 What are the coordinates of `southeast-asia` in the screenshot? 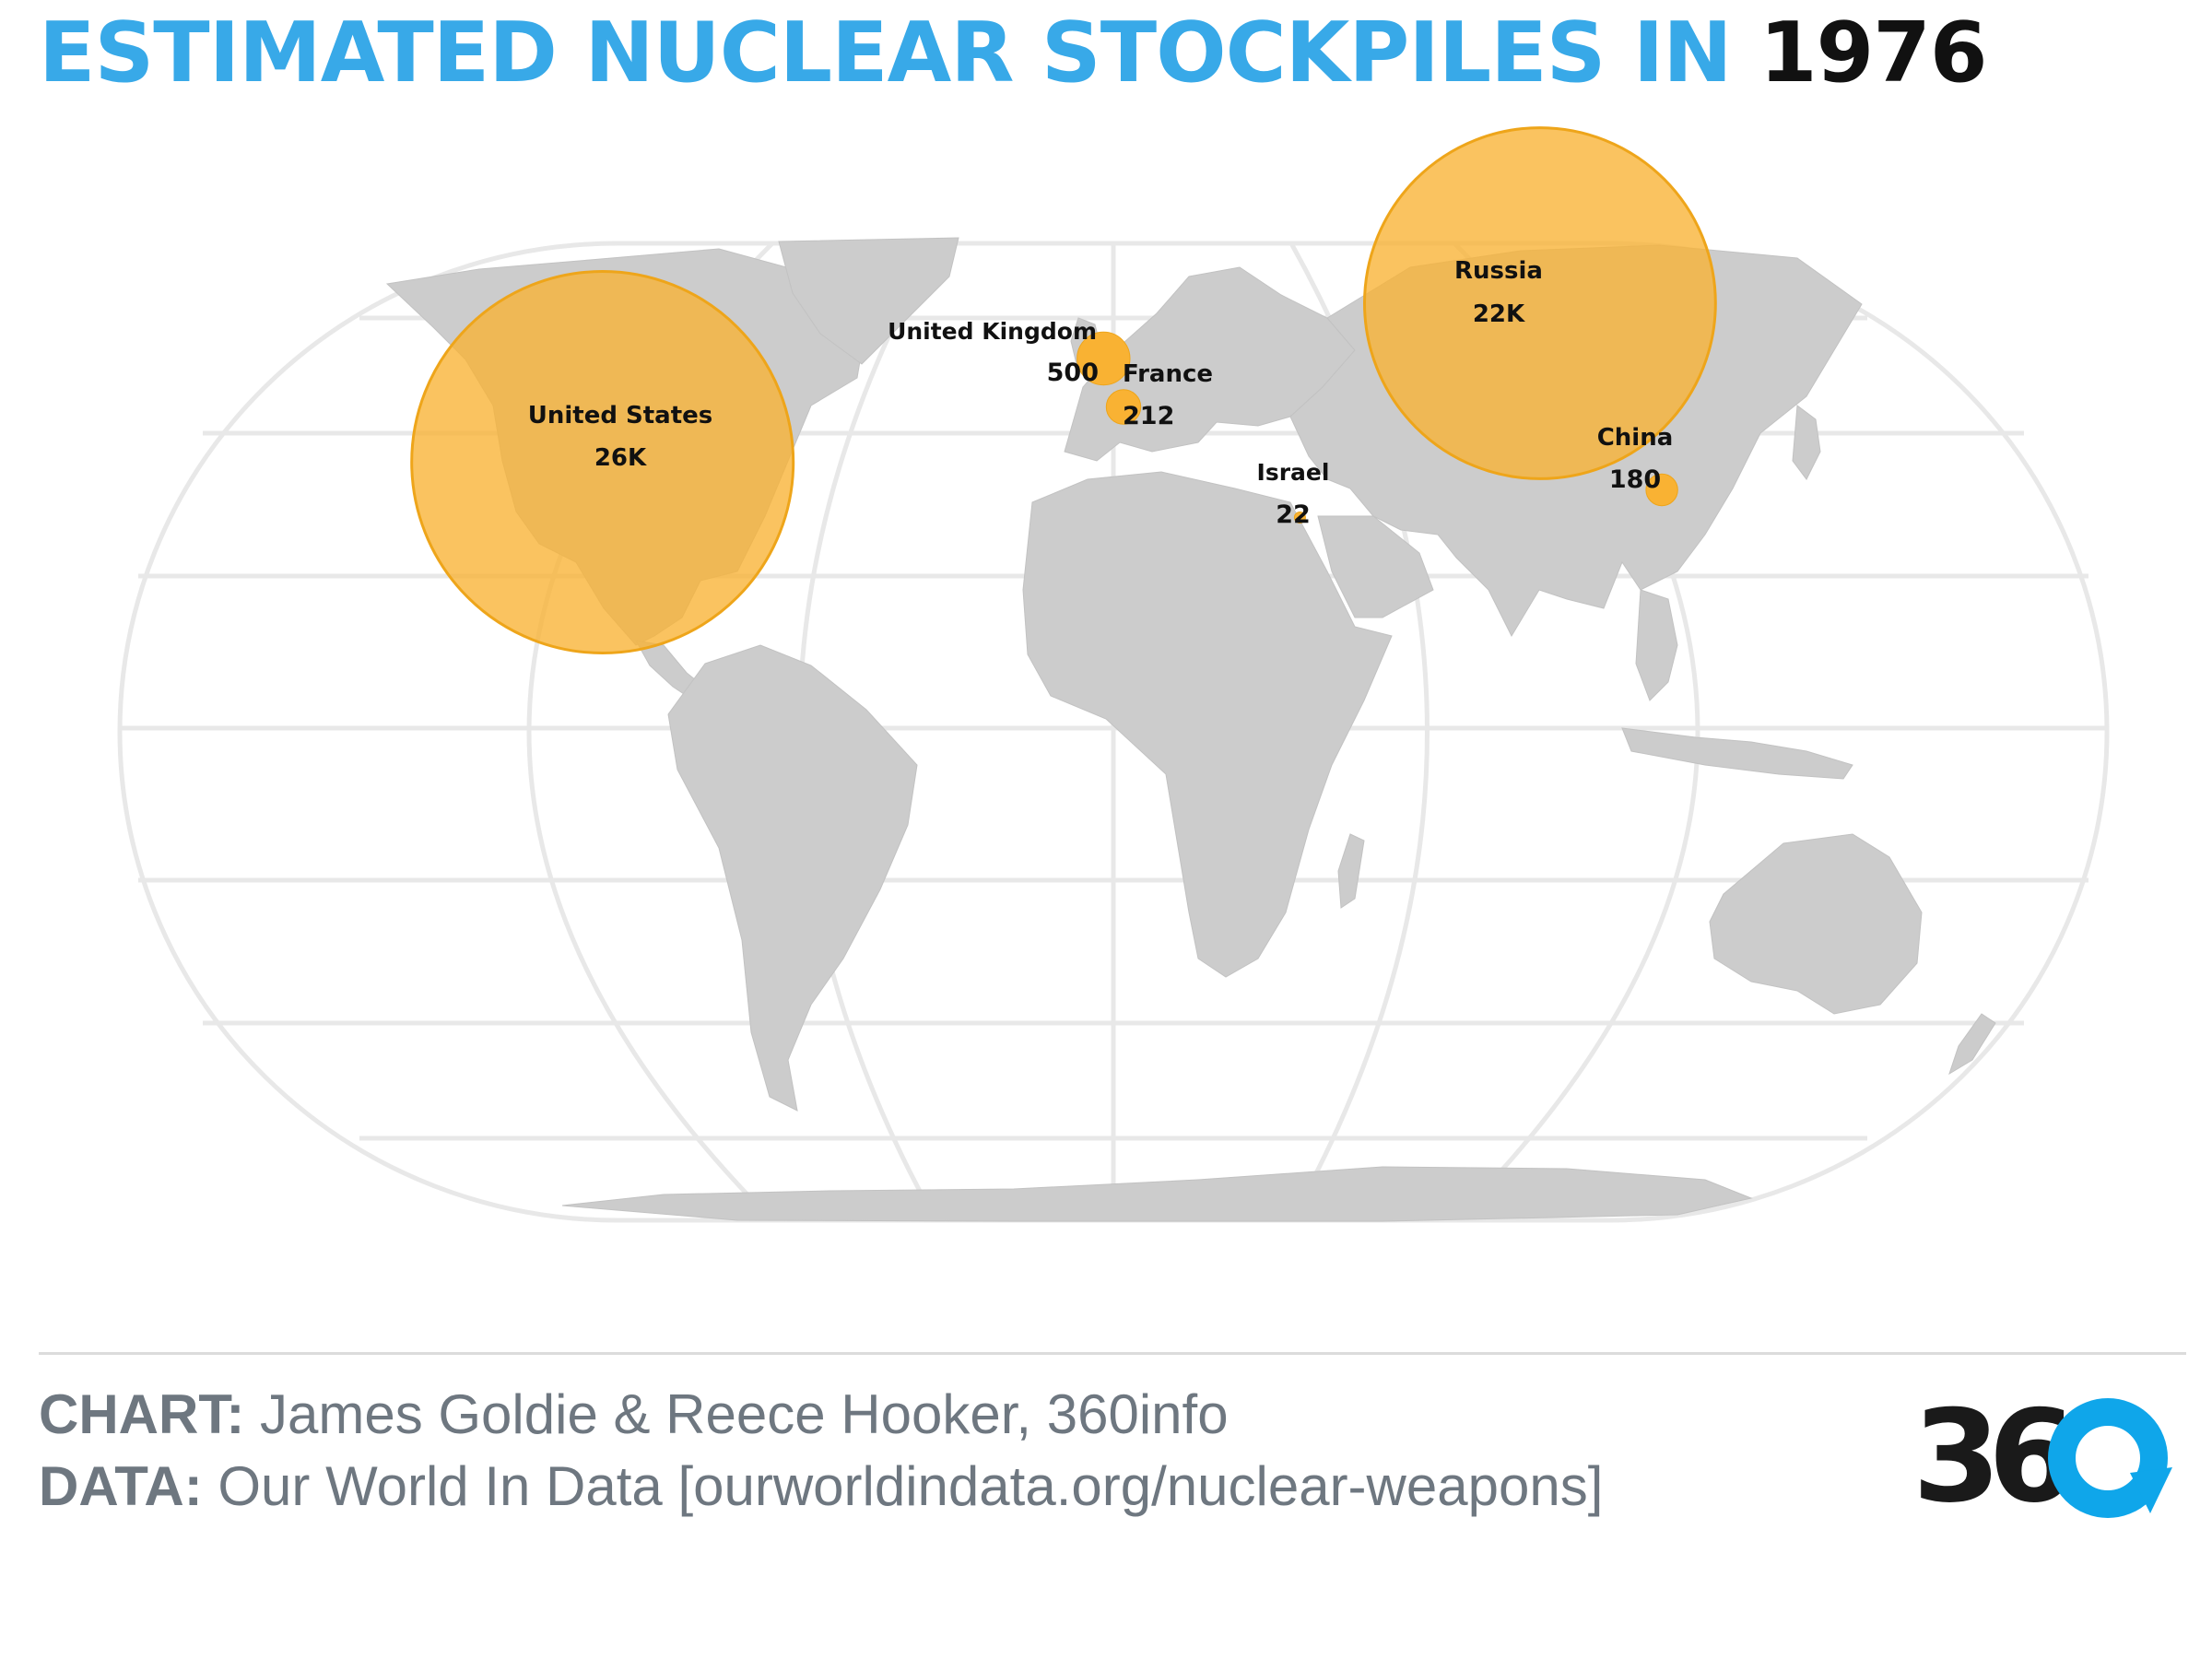 It's located at (1656, 645).